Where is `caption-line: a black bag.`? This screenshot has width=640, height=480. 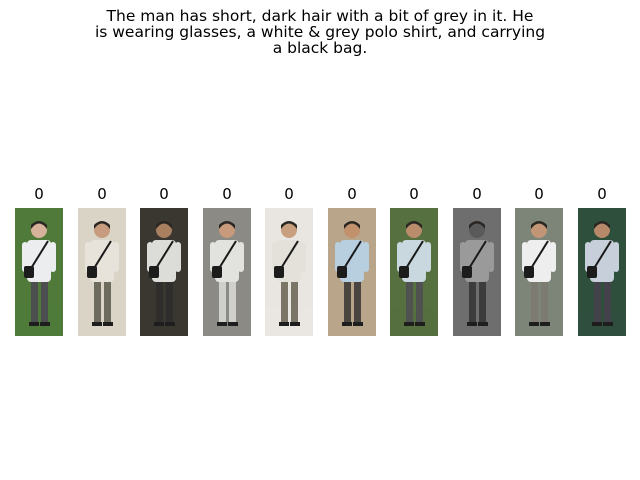
caption-line: a black bag. is located at coordinates (320, 48).